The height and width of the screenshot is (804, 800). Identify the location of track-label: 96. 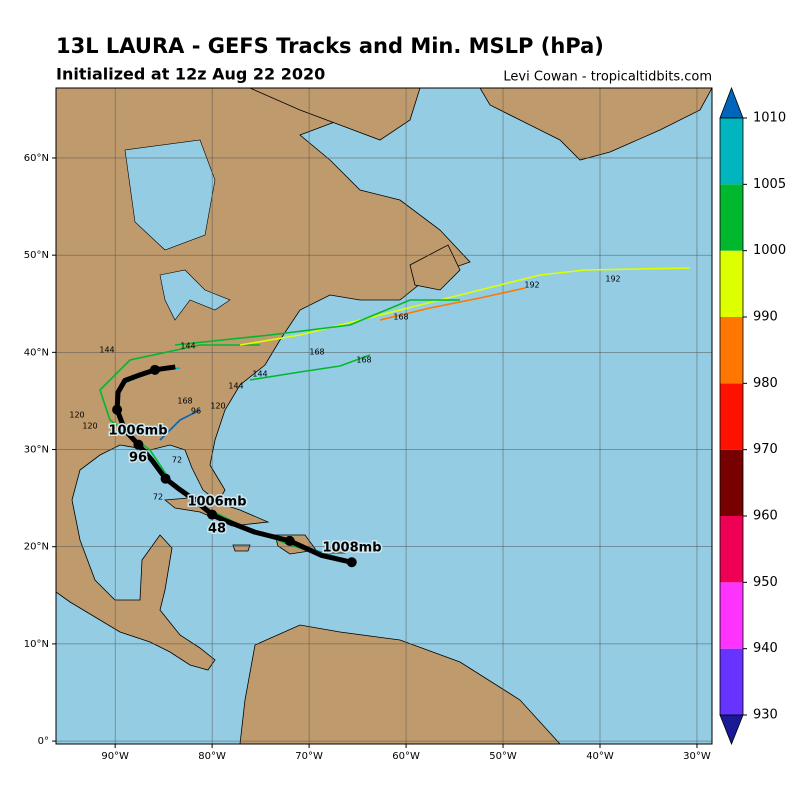
(196, 411).